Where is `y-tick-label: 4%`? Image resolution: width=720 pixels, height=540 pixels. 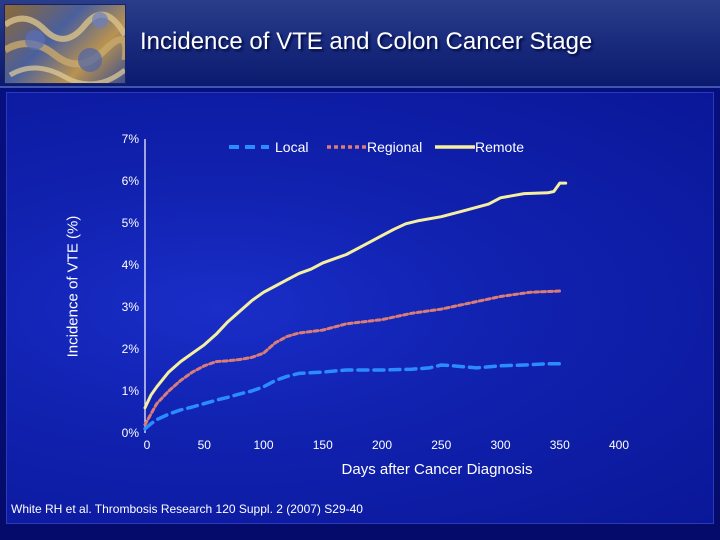 y-tick-label: 4% is located at coordinates (131, 265).